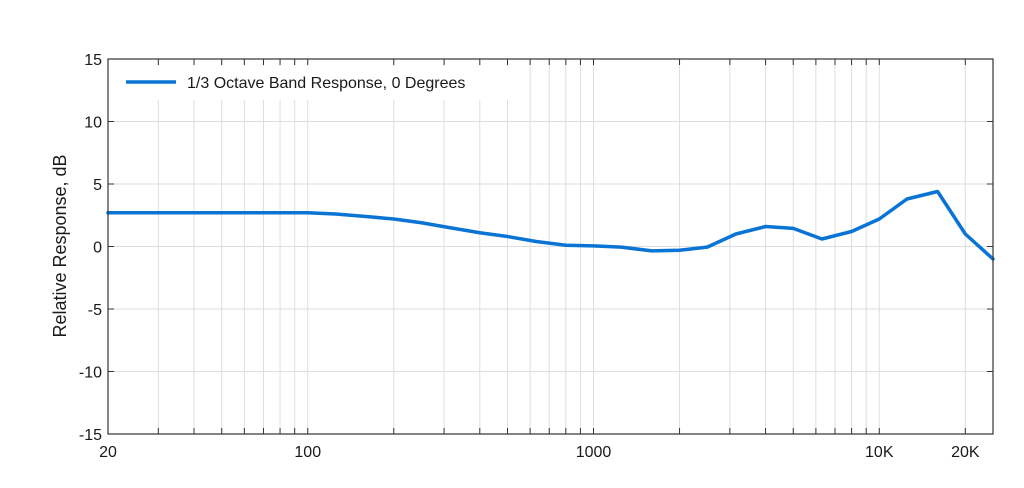  I want to click on y-axis-title: Relative Response, dB, so click(60, 245).